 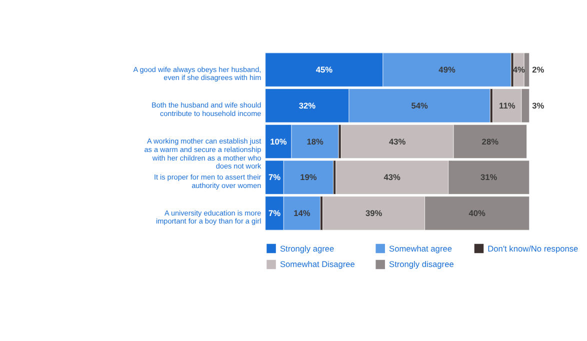 I want to click on data-label: 31%, so click(x=489, y=177).